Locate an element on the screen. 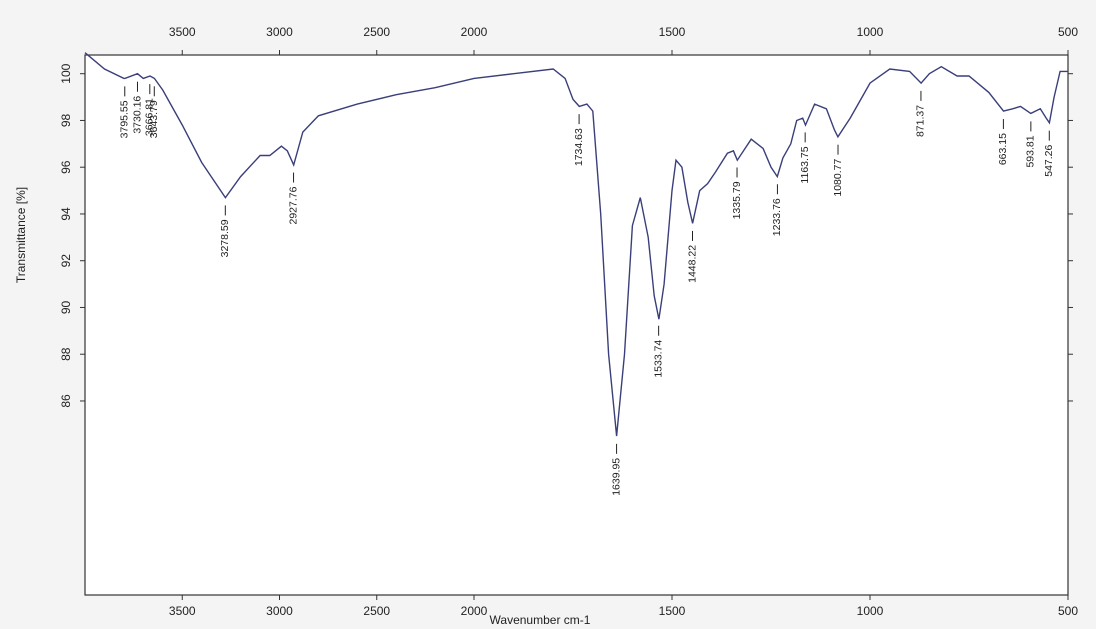 This screenshot has height=629, width=1096. x-tick-label-top: 3000 is located at coordinates (279, 32).